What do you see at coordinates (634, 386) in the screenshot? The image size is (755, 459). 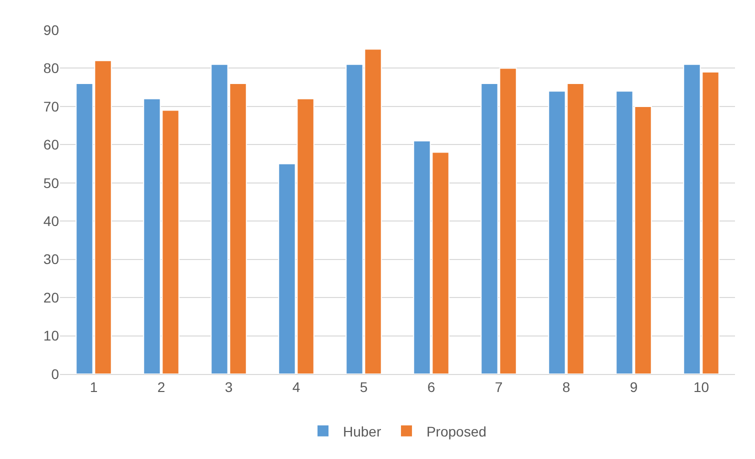 I see `x-tick-label: 9` at bounding box center [634, 386].